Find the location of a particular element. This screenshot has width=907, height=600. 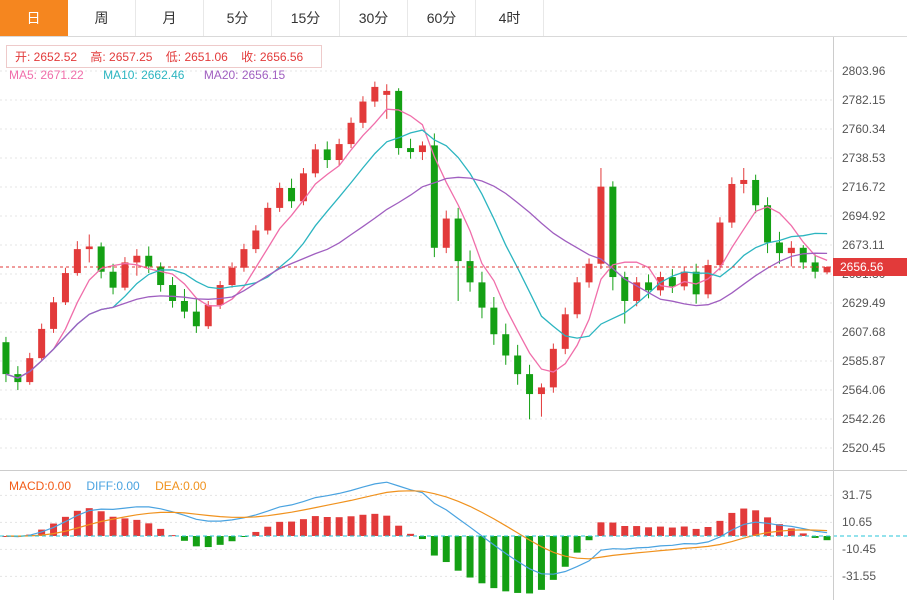

price-axis-label: 2673.11 is located at coordinates (863, 244).